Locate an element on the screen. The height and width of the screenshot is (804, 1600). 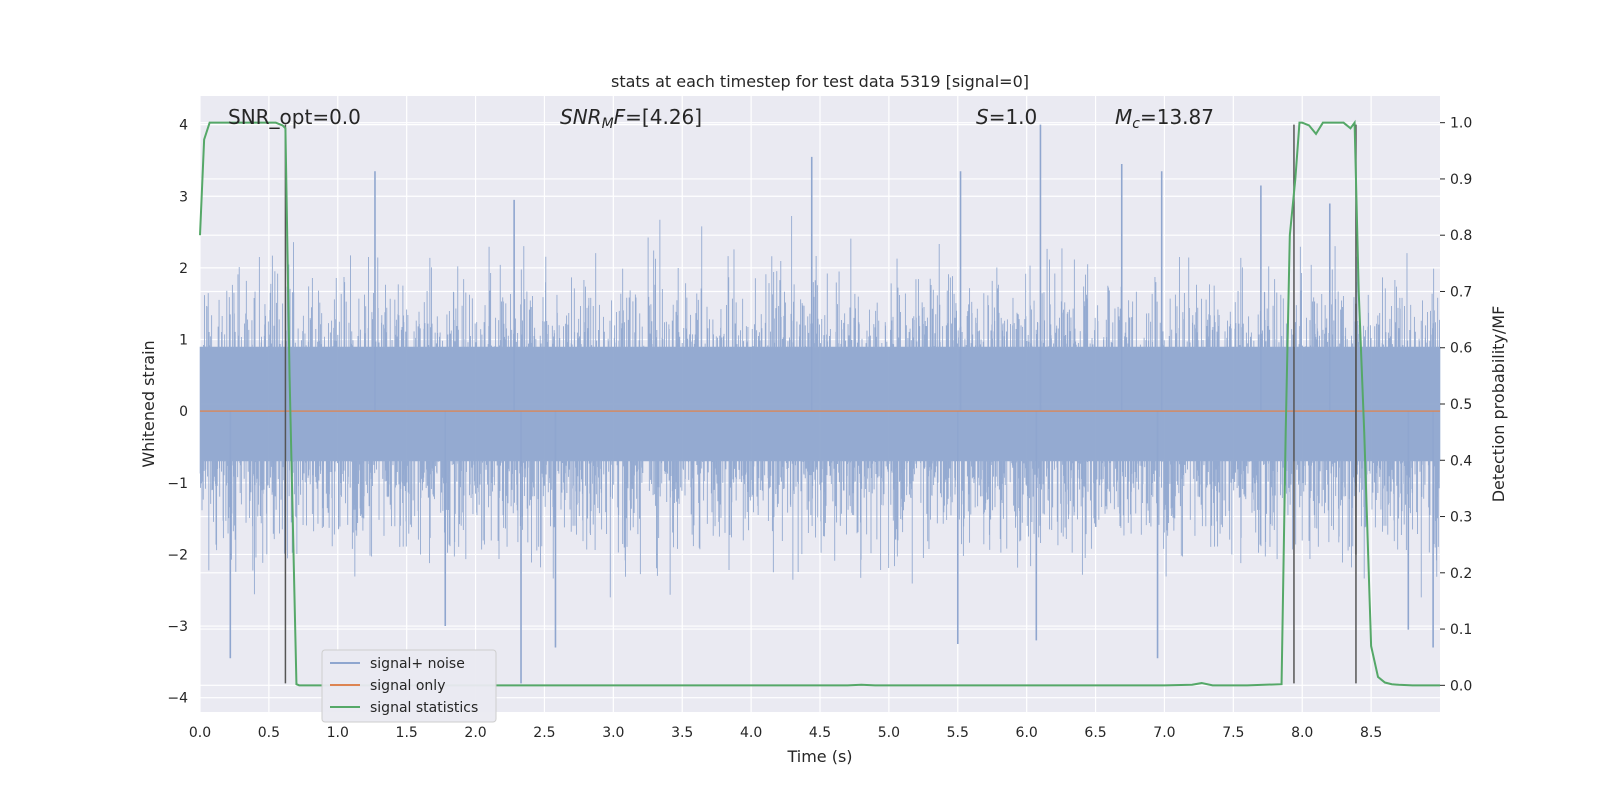
x-tick-16: 8.0 is located at coordinates (1302, 733).